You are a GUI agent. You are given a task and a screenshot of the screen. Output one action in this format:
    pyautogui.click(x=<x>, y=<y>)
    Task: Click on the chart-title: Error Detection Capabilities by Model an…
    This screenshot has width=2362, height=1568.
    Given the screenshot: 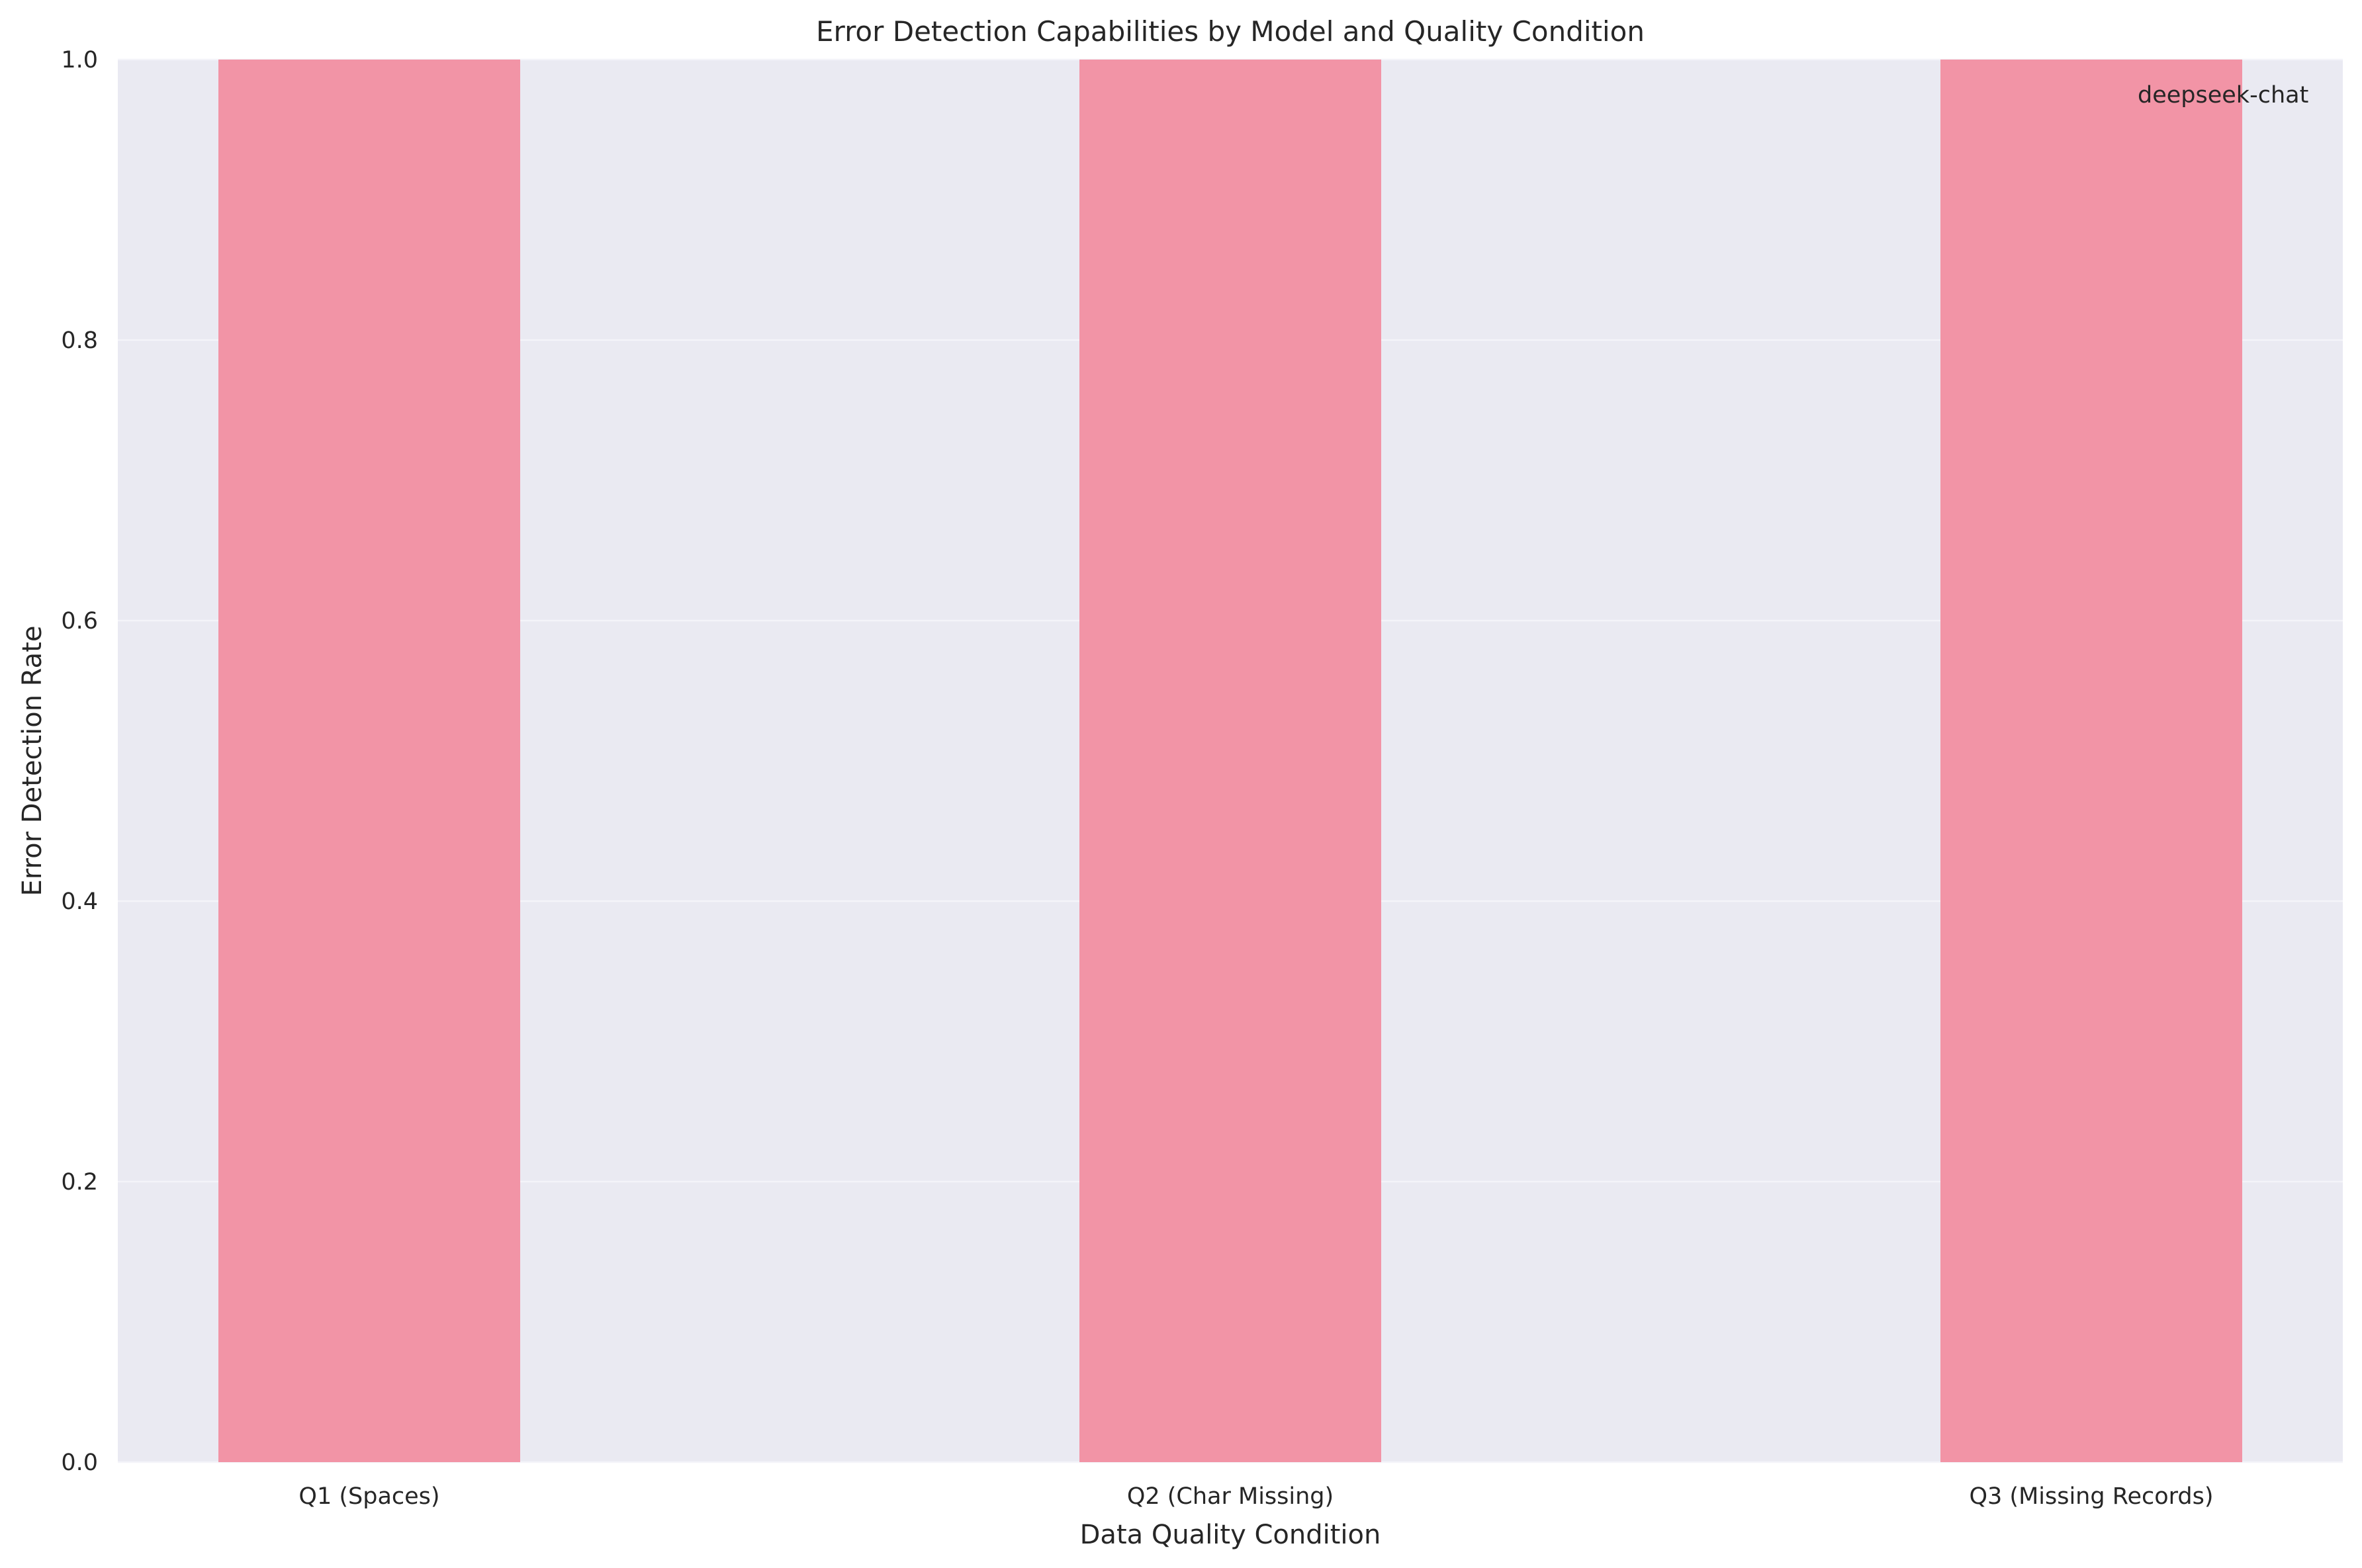 What is the action you would take?
    pyautogui.click(x=1230, y=32)
    